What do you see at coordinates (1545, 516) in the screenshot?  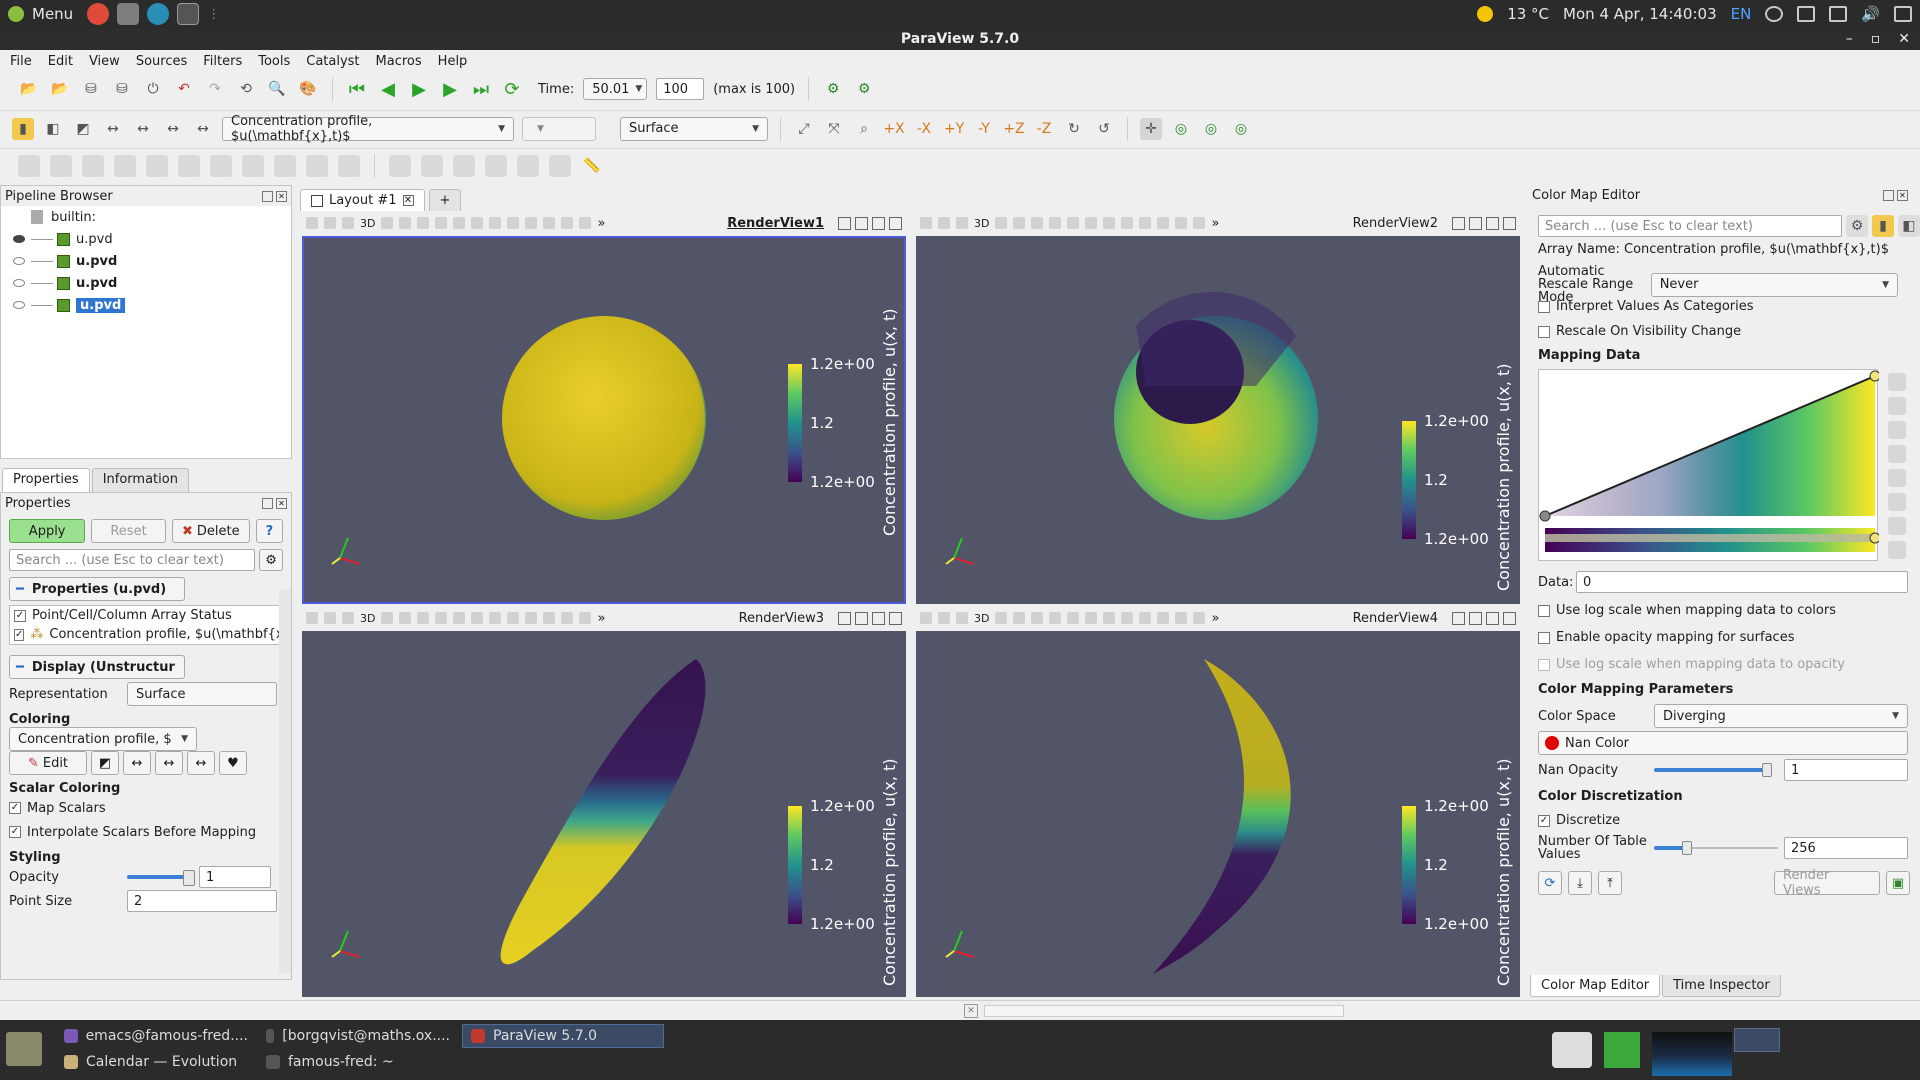 I see `opacity-point-start` at bounding box center [1545, 516].